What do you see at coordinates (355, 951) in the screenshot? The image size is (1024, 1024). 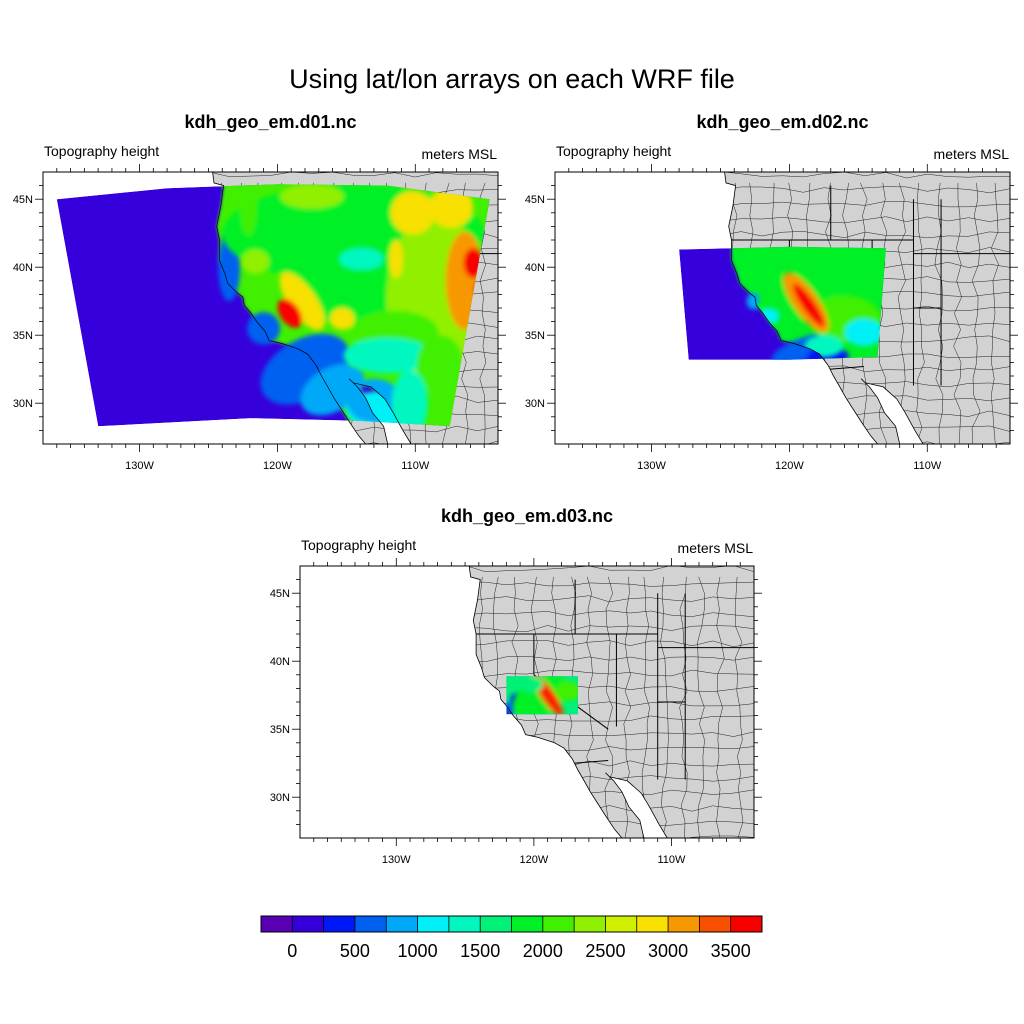 I see `colorbar-label: 500` at bounding box center [355, 951].